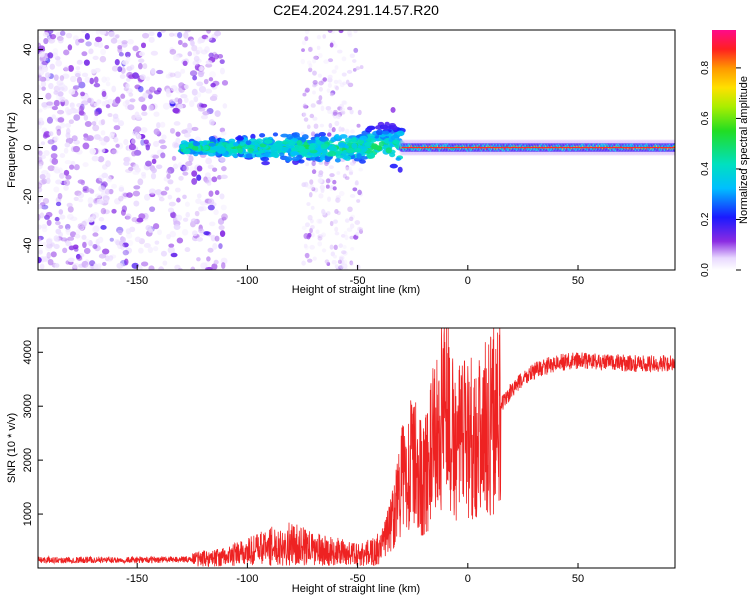 This screenshot has width=750, height=600. What do you see at coordinates (356, 290) in the screenshot?
I see `top-x-axis-label: Height of straight line (km)` at bounding box center [356, 290].